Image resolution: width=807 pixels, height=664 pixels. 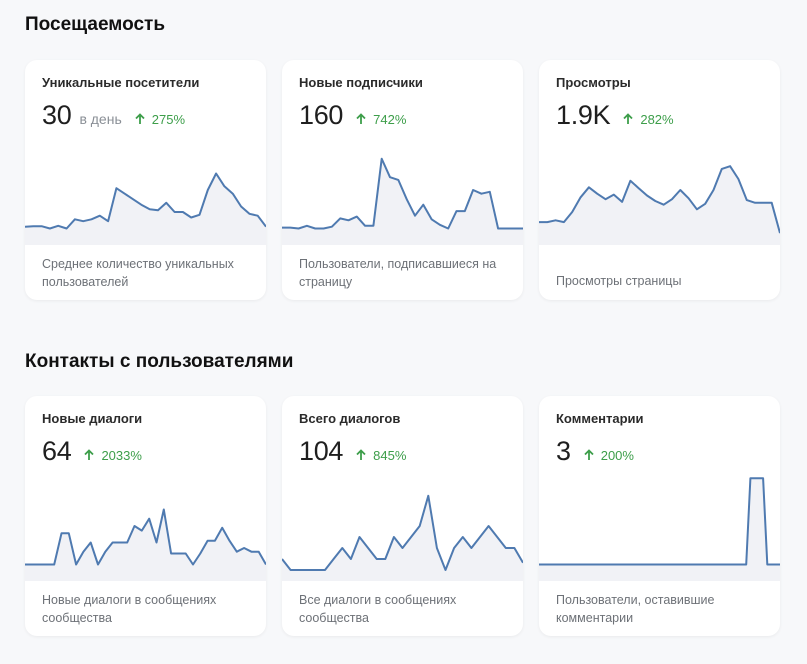 I want to click on metric-unit: в день, so click(x=100, y=119).